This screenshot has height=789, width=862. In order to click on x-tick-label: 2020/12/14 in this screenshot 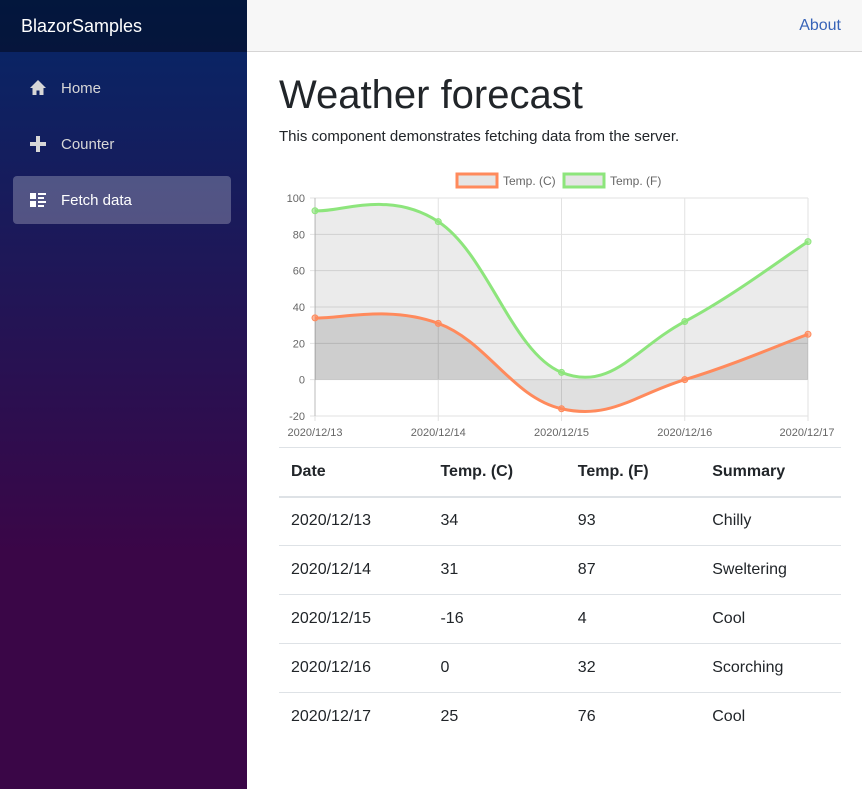, I will do `click(438, 433)`.